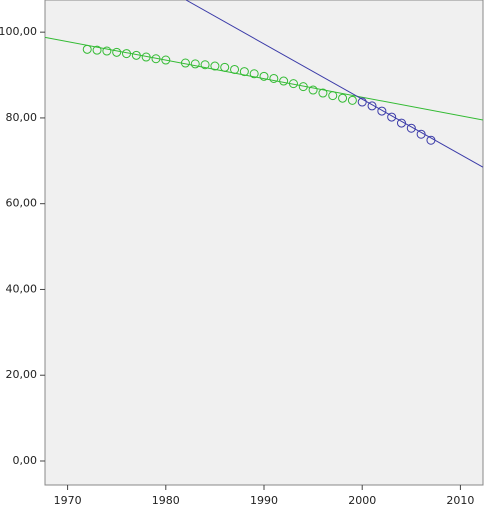 Image resolution: width=484 pixels, height=527 pixels. What do you see at coordinates (22, 374) in the screenshot?
I see `y-tick-label: 20,00` at bounding box center [22, 374].